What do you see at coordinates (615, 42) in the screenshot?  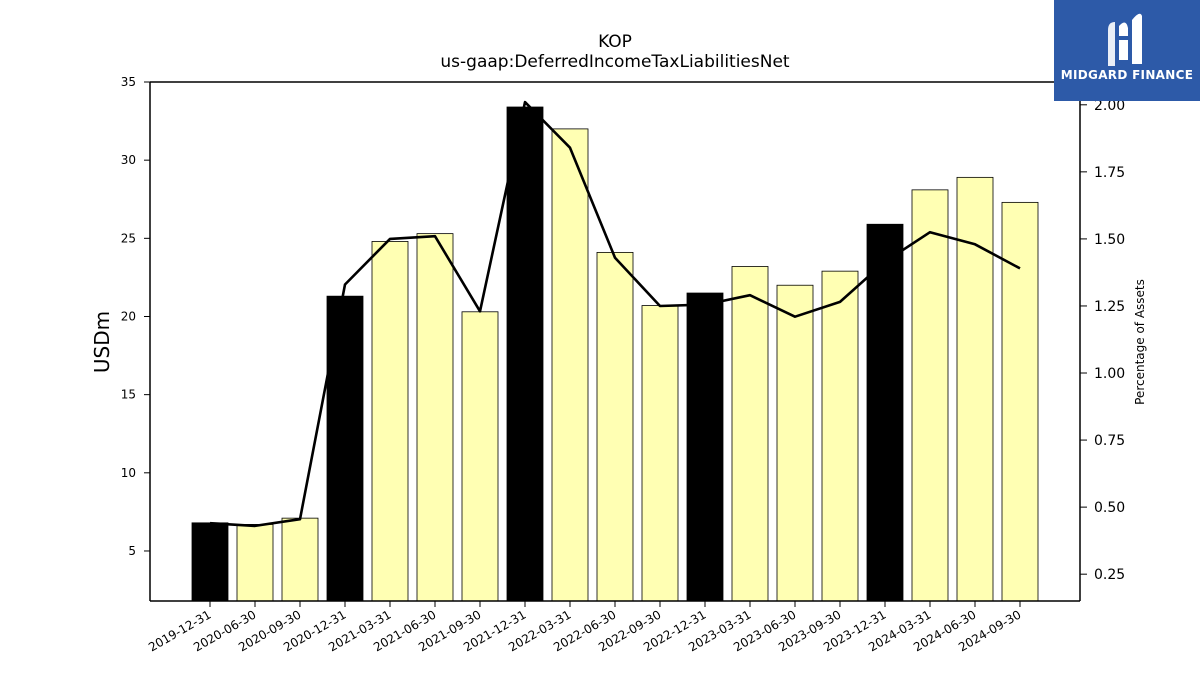 I see `chart-title: KOP` at bounding box center [615, 42].